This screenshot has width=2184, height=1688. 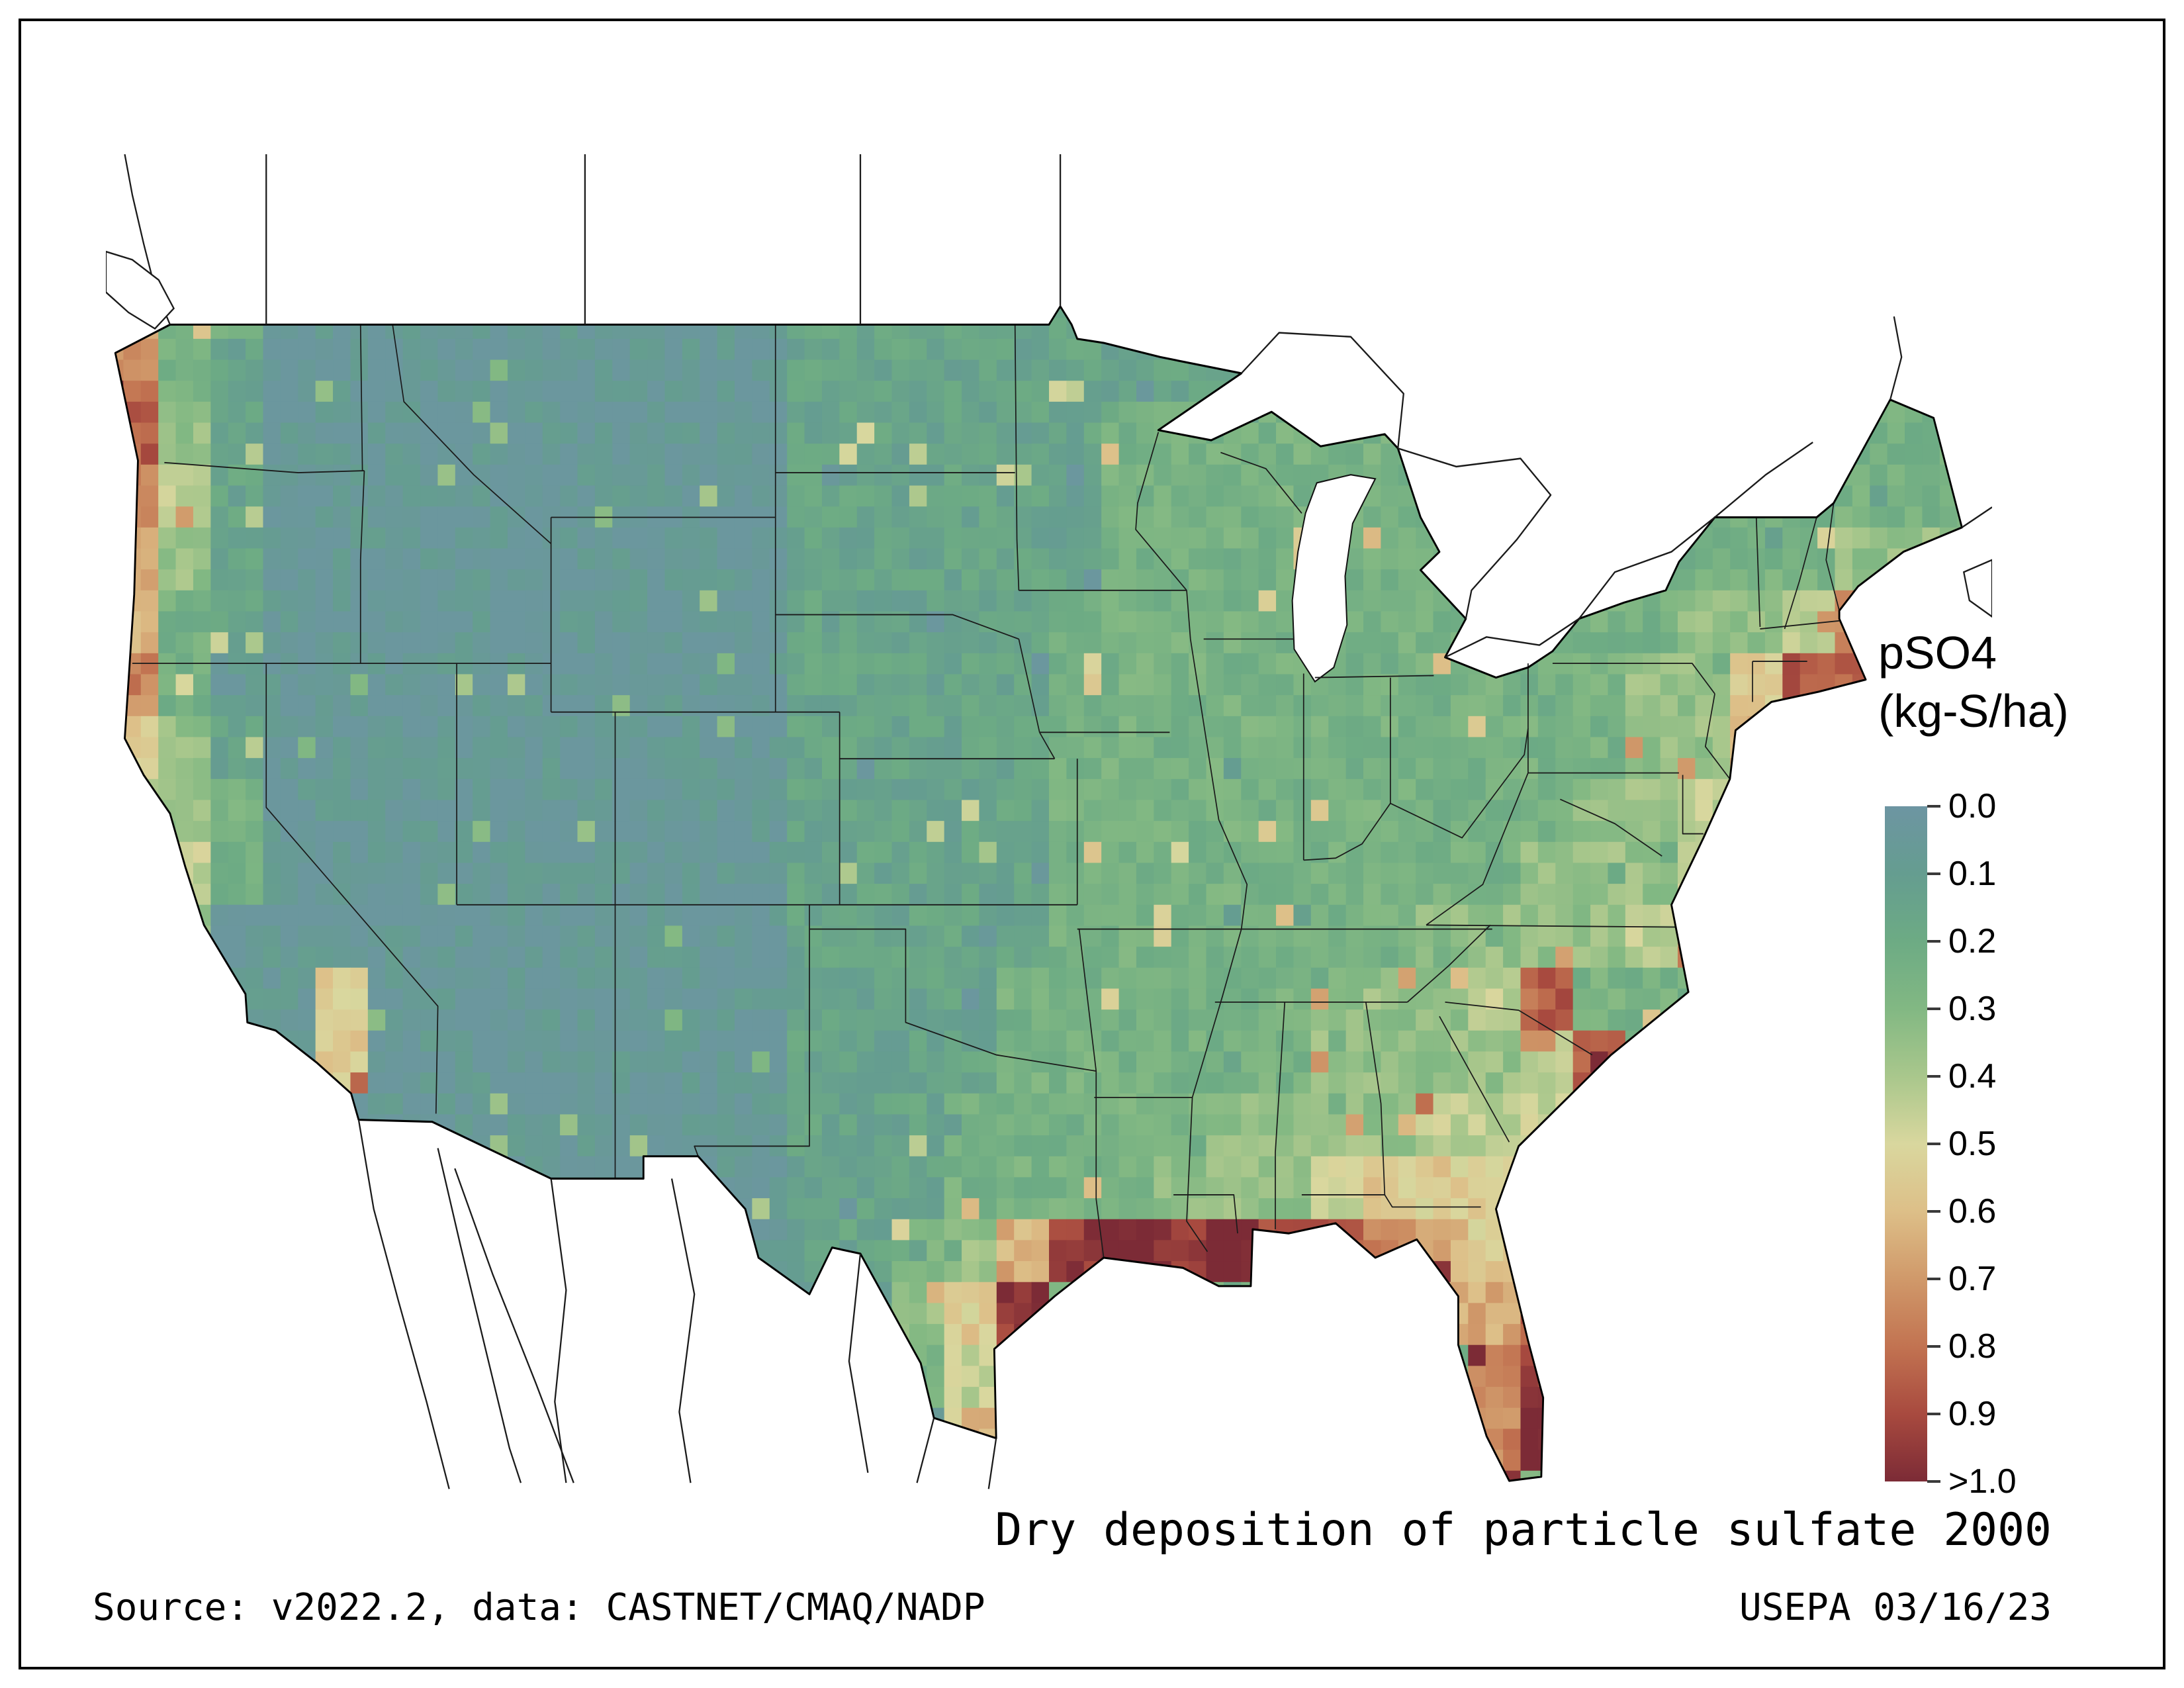 What do you see at coordinates (1524, 1530) in the screenshot?
I see `map-caption: Dry deposition of particle sulfate 2000` at bounding box center [1524, 1530].